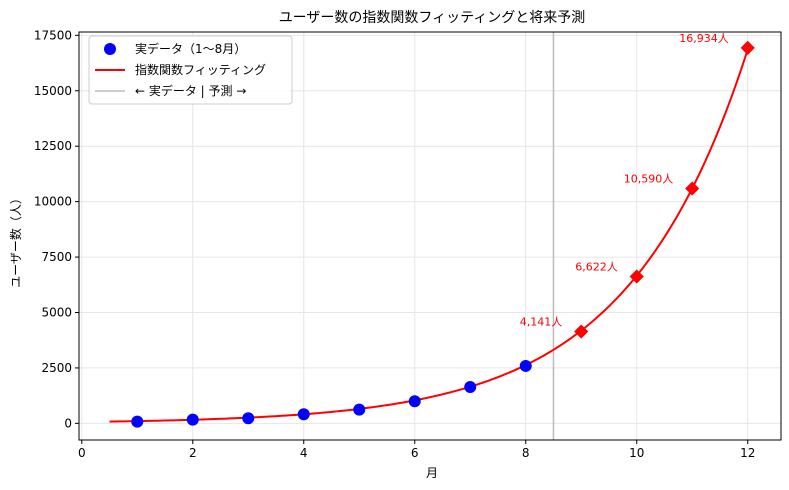 The height and width of the screenshot is (490, 789). Describe the element at coordinates (331, 393) in the screenshot. I see `actual-data-series` at that location.